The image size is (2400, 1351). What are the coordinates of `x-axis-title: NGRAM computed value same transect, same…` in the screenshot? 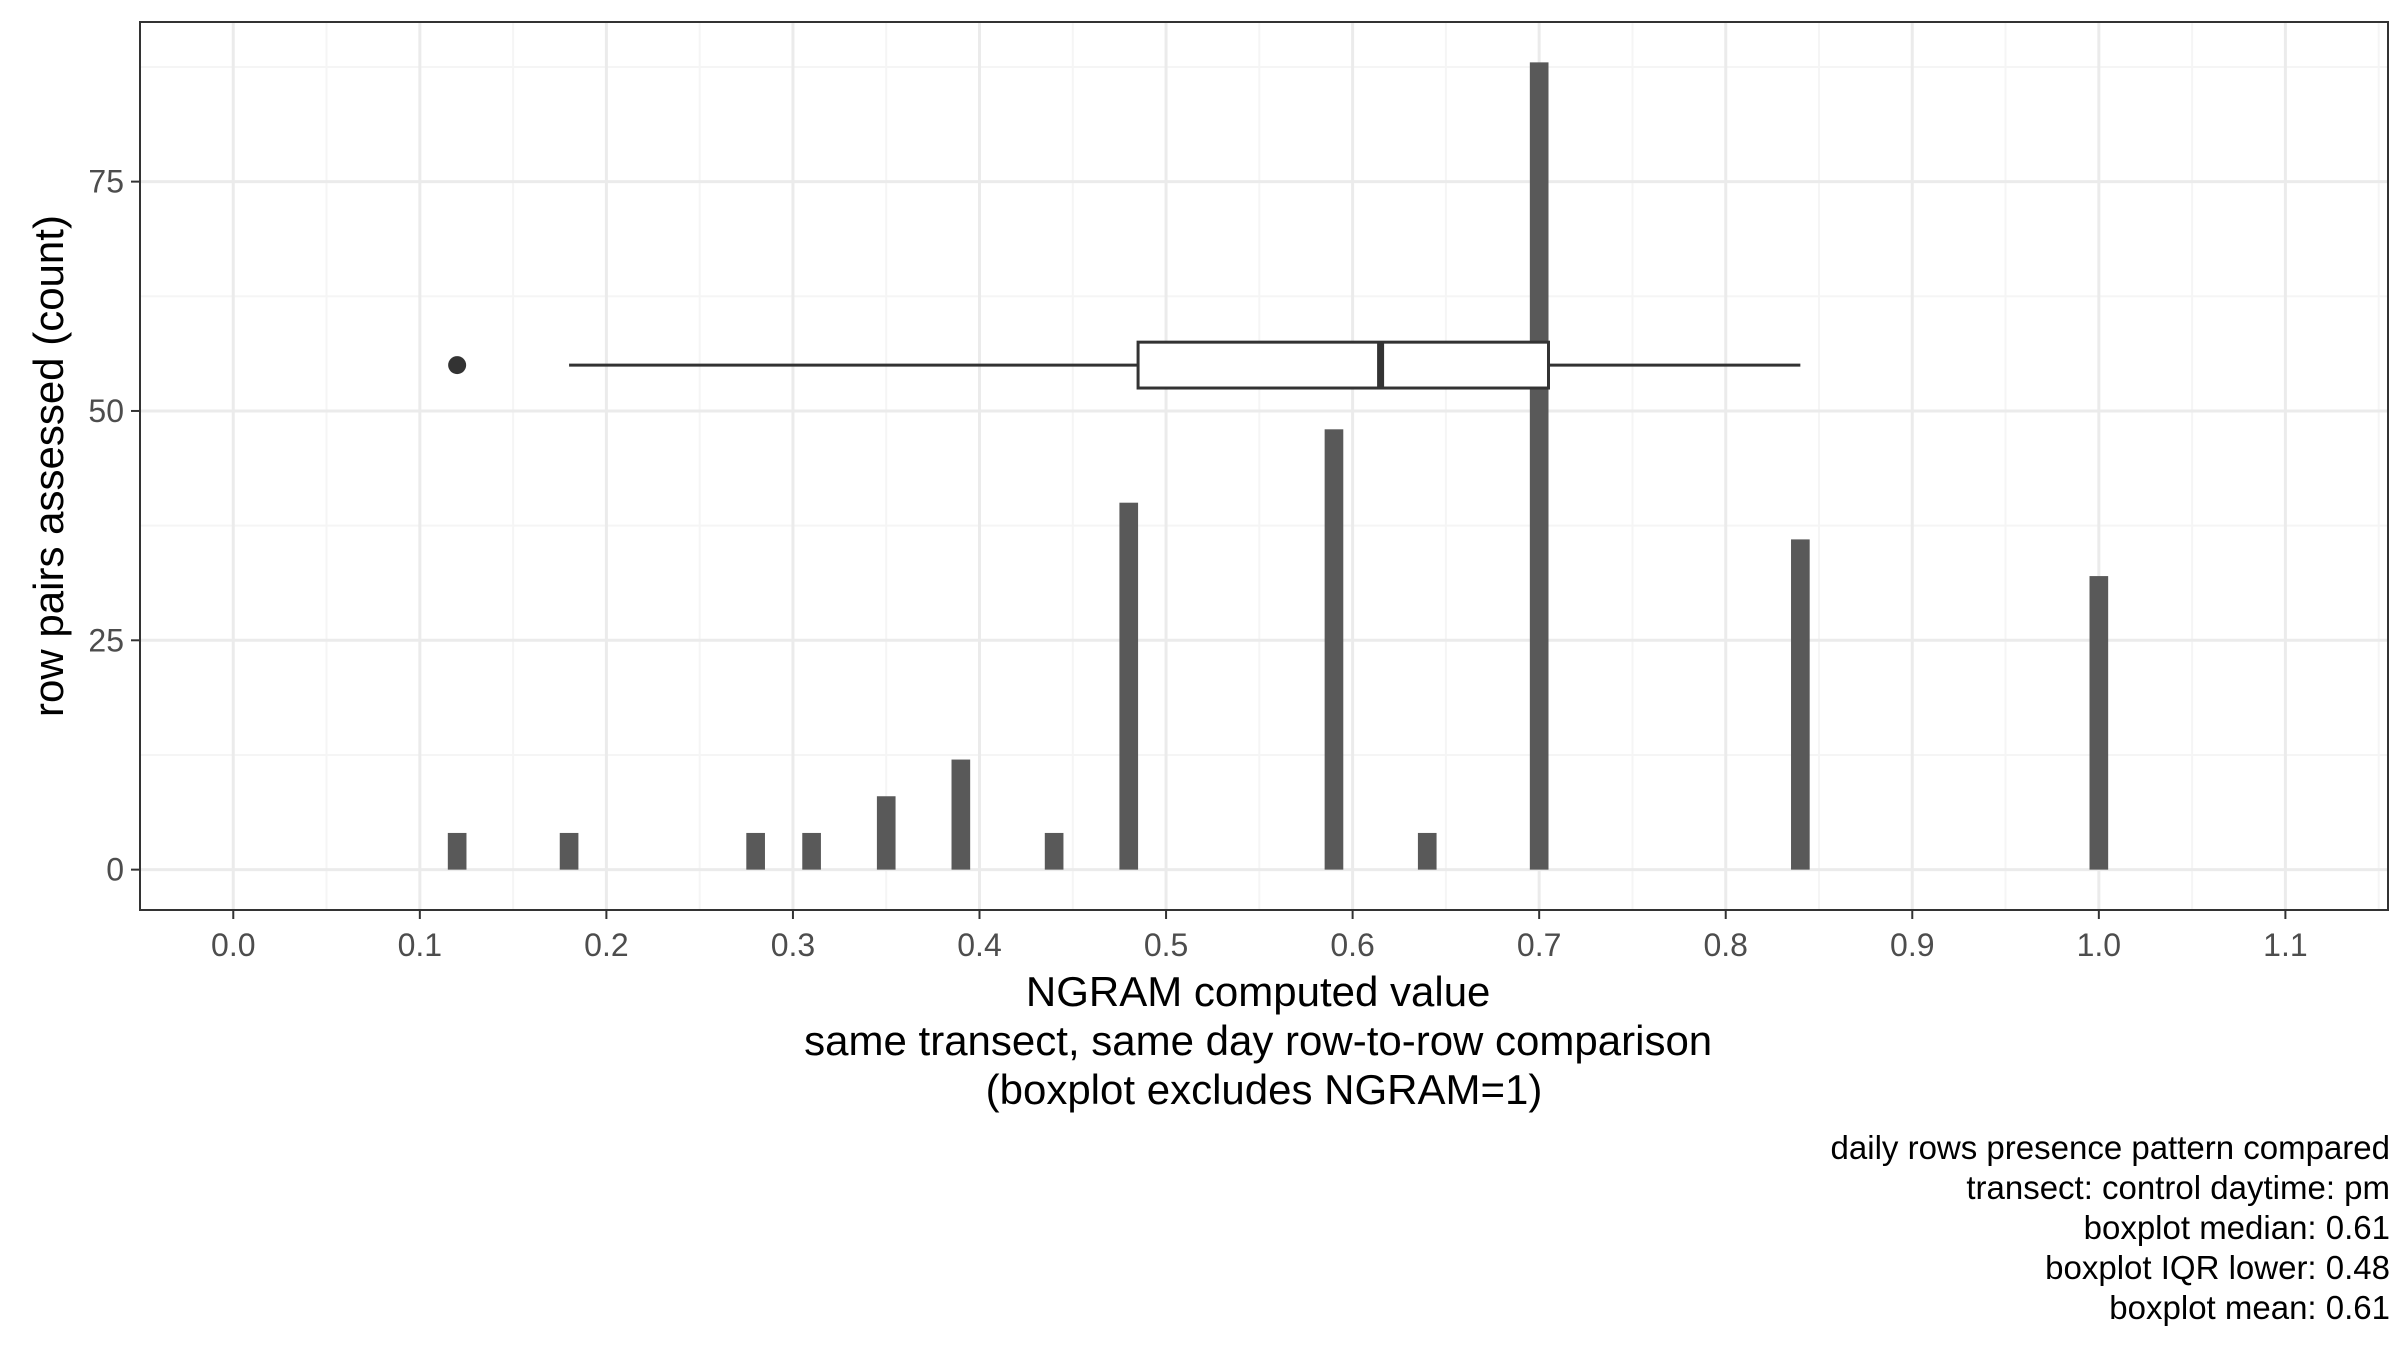 It's located at (1264, 1040).